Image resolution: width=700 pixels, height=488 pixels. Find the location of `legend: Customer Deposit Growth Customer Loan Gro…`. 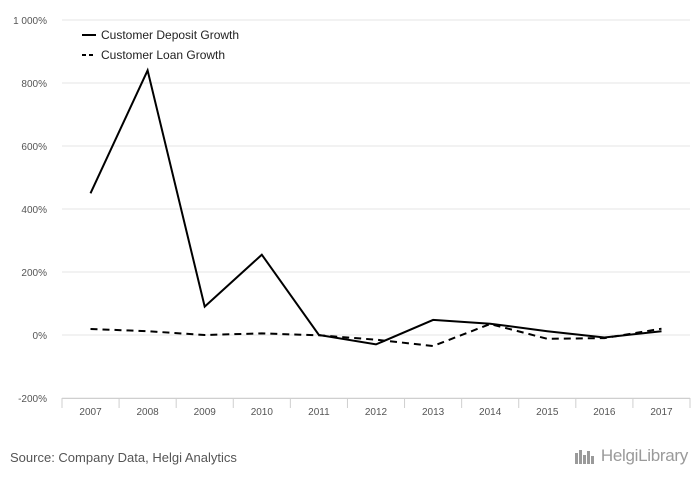

legend: Customer Deposit Growth Customer Loan Gro… is located at coordinates (160, 45).